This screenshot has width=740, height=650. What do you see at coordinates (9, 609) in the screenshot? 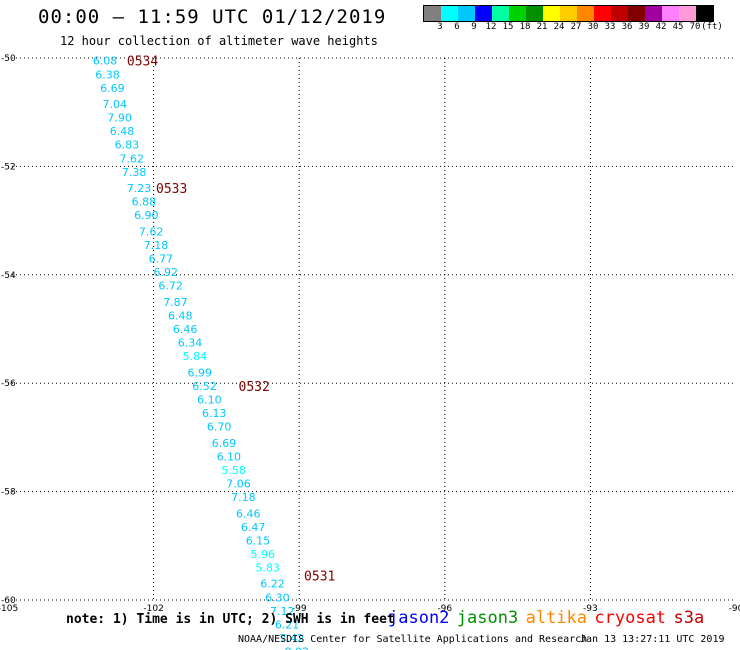
I see `x-tick-label: -105` at bounding box center [9, 609].